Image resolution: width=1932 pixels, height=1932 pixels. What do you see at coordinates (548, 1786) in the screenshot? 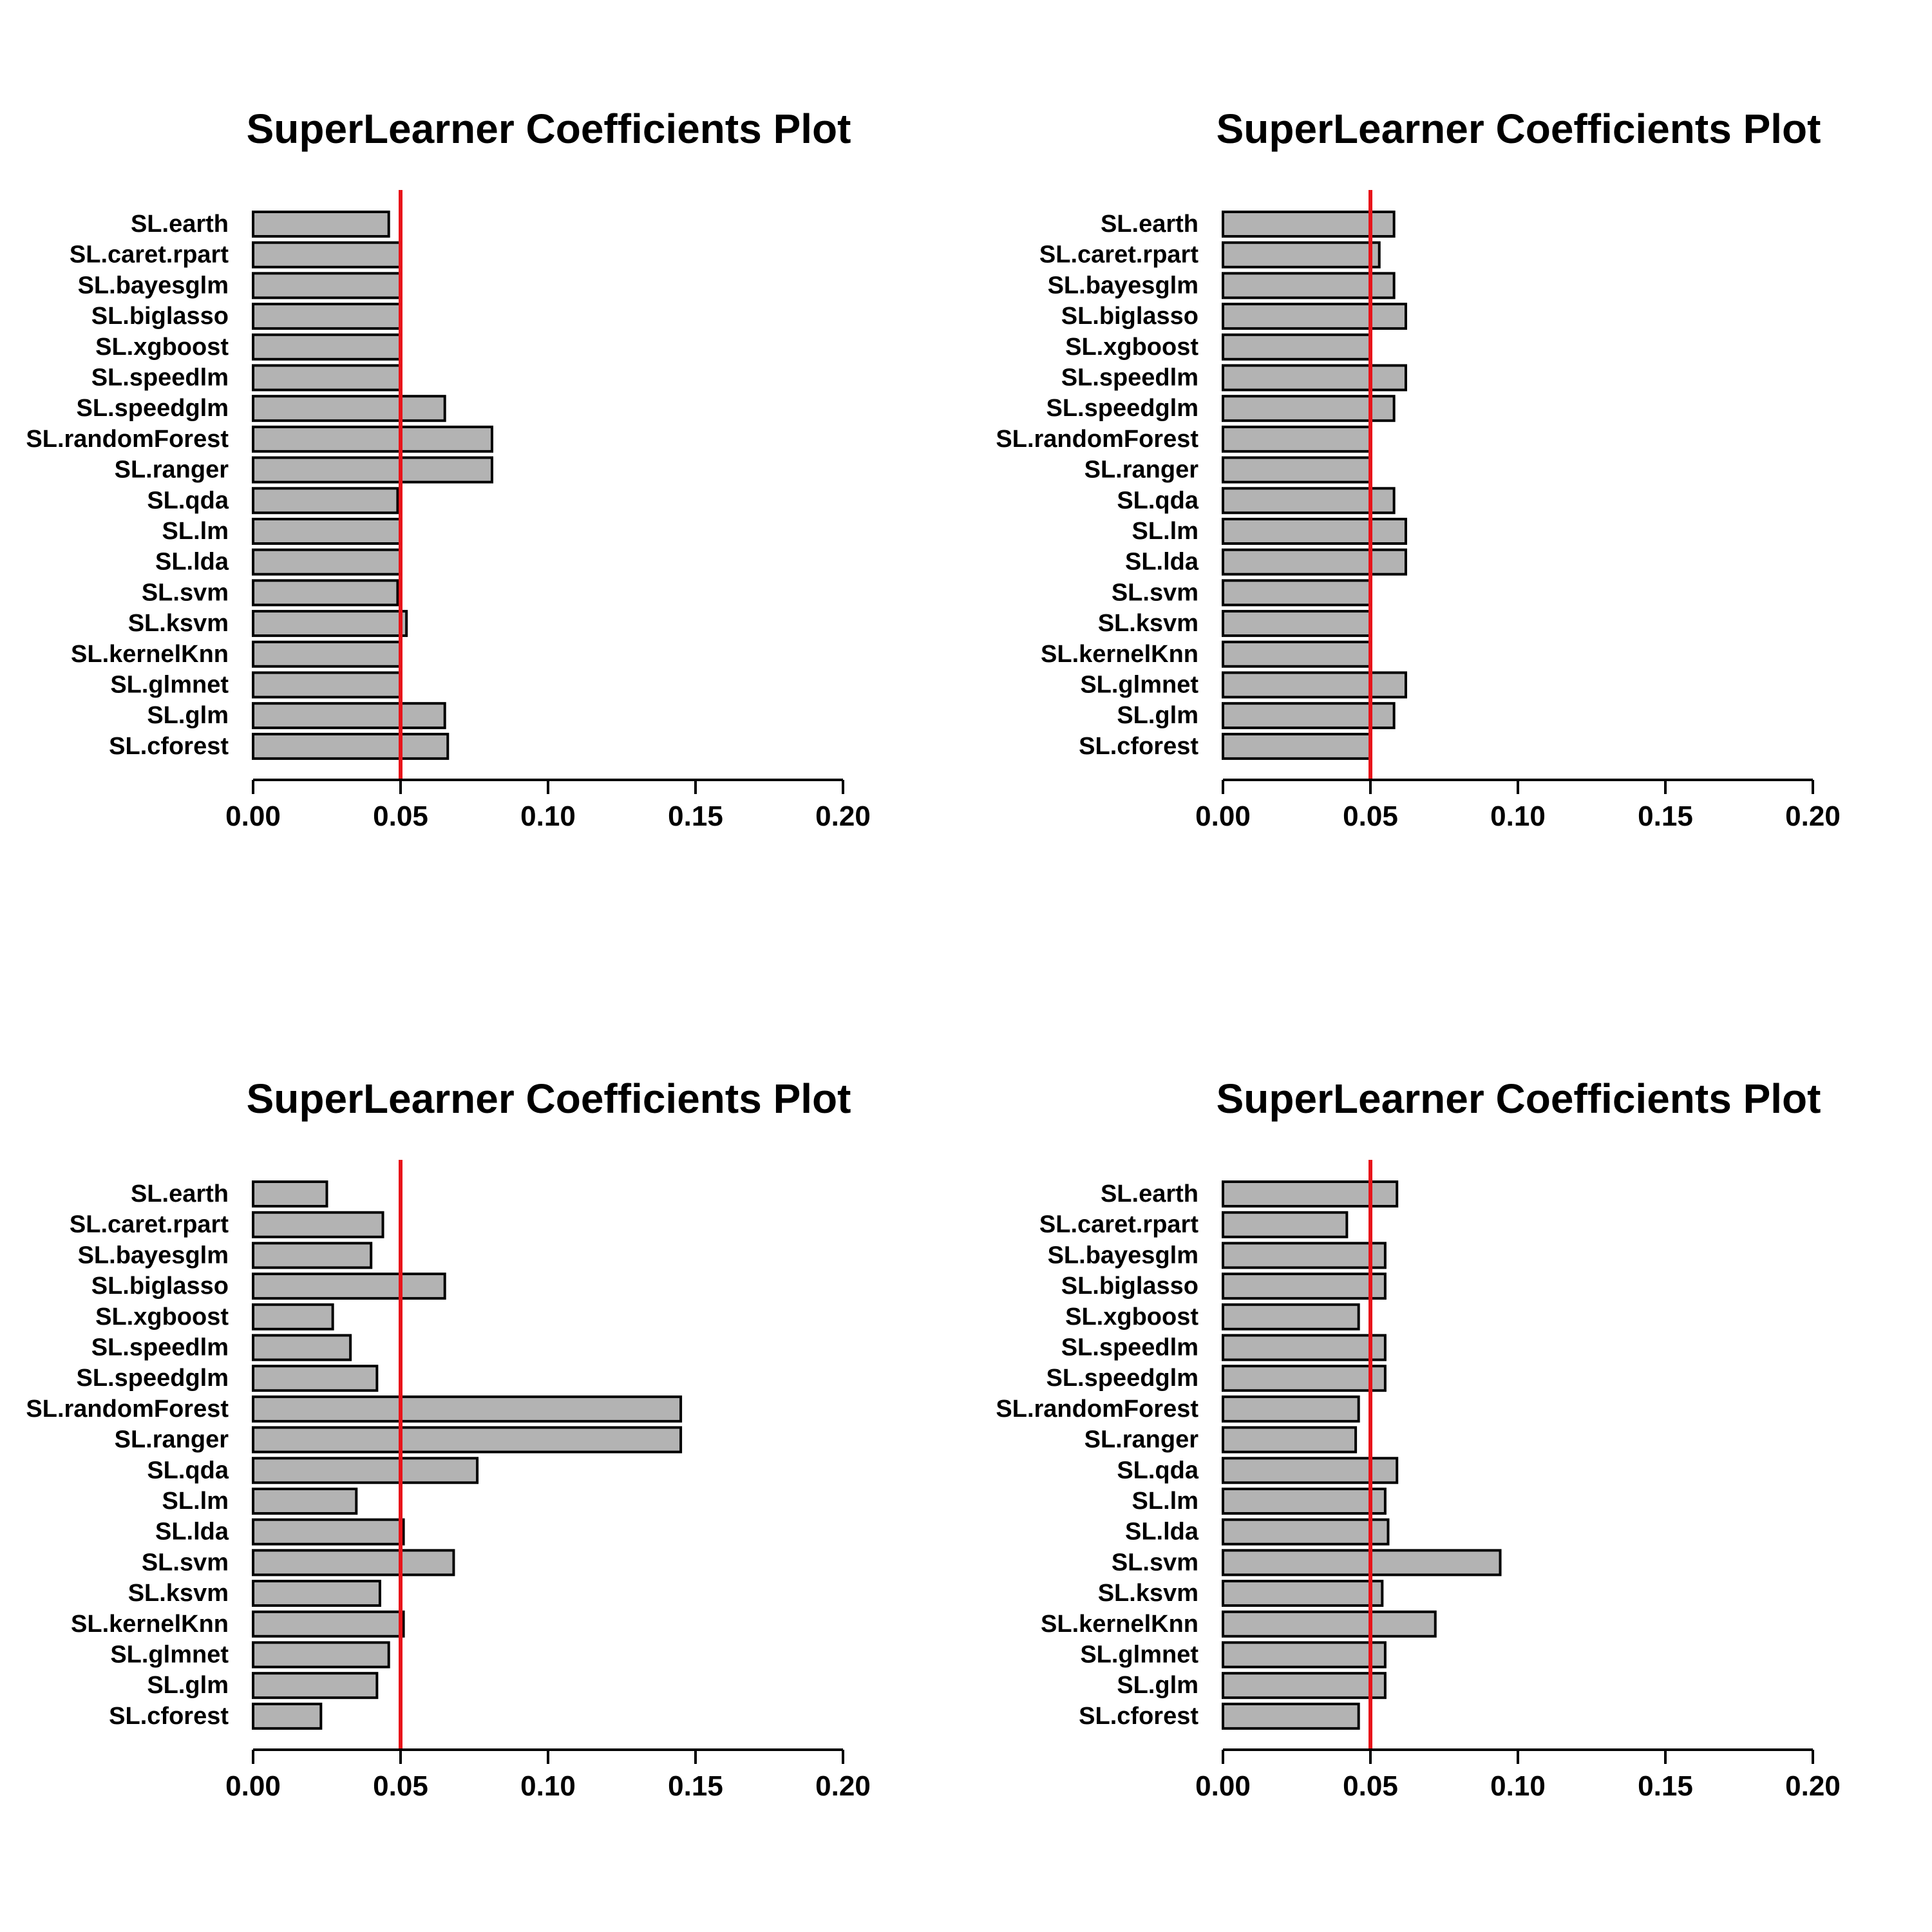
I see `x-tick-label: 0.10` at bounding box center [548, 1786].